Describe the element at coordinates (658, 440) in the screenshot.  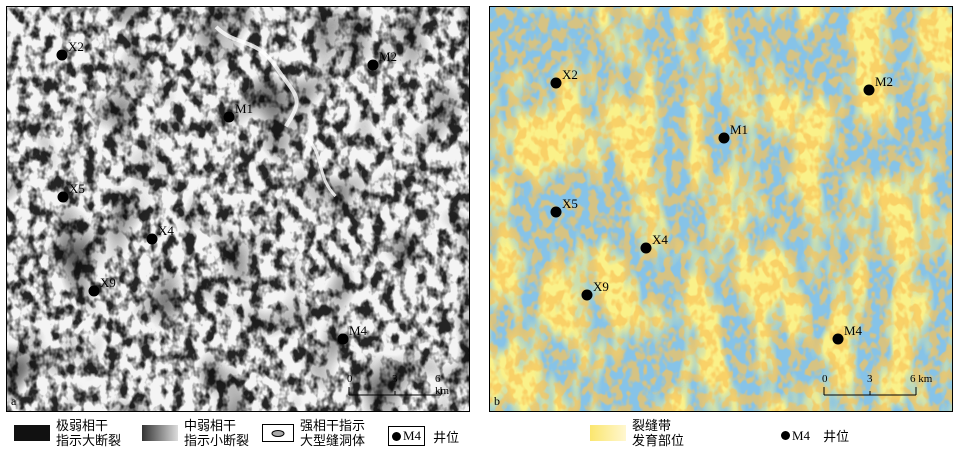
I see `legend-fracture-line2: 发育部位` at that location.